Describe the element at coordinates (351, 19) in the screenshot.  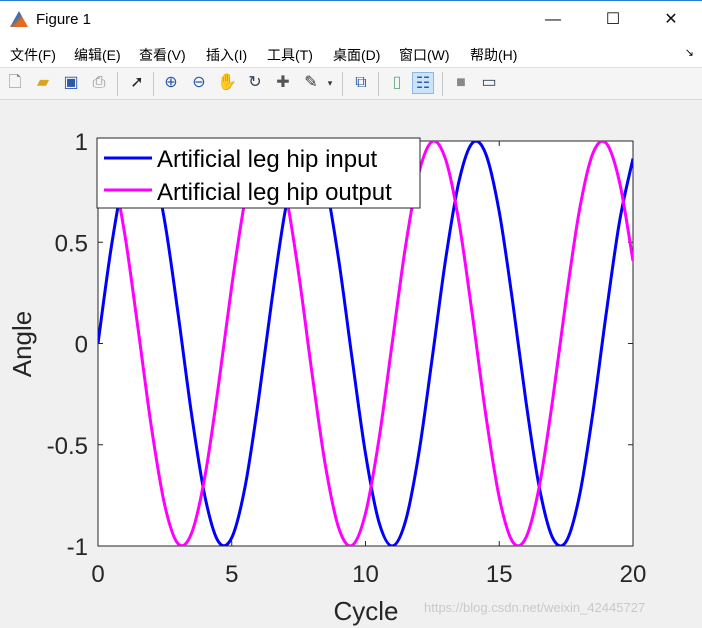
I see `title-bar: Figure 1 — ☐ ✕` at that location.